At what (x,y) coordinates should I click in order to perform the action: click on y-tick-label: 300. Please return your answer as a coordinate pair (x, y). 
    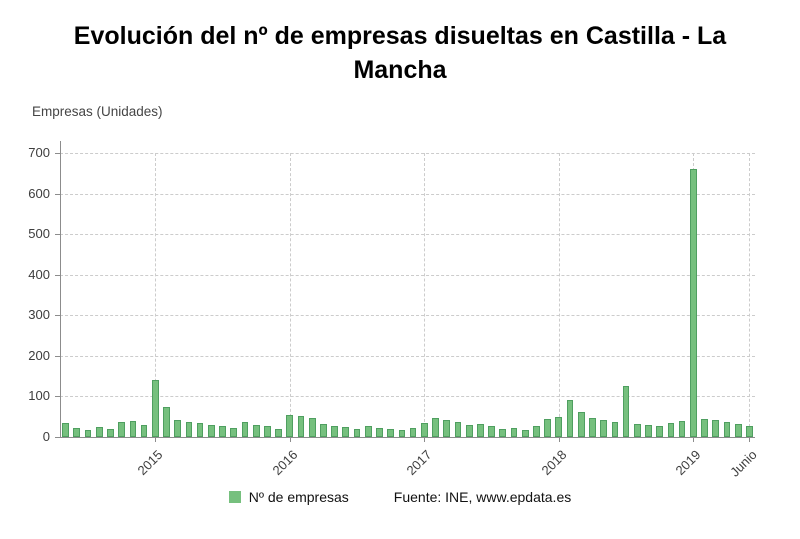
    Looking at the image, I should click on (39, 315).